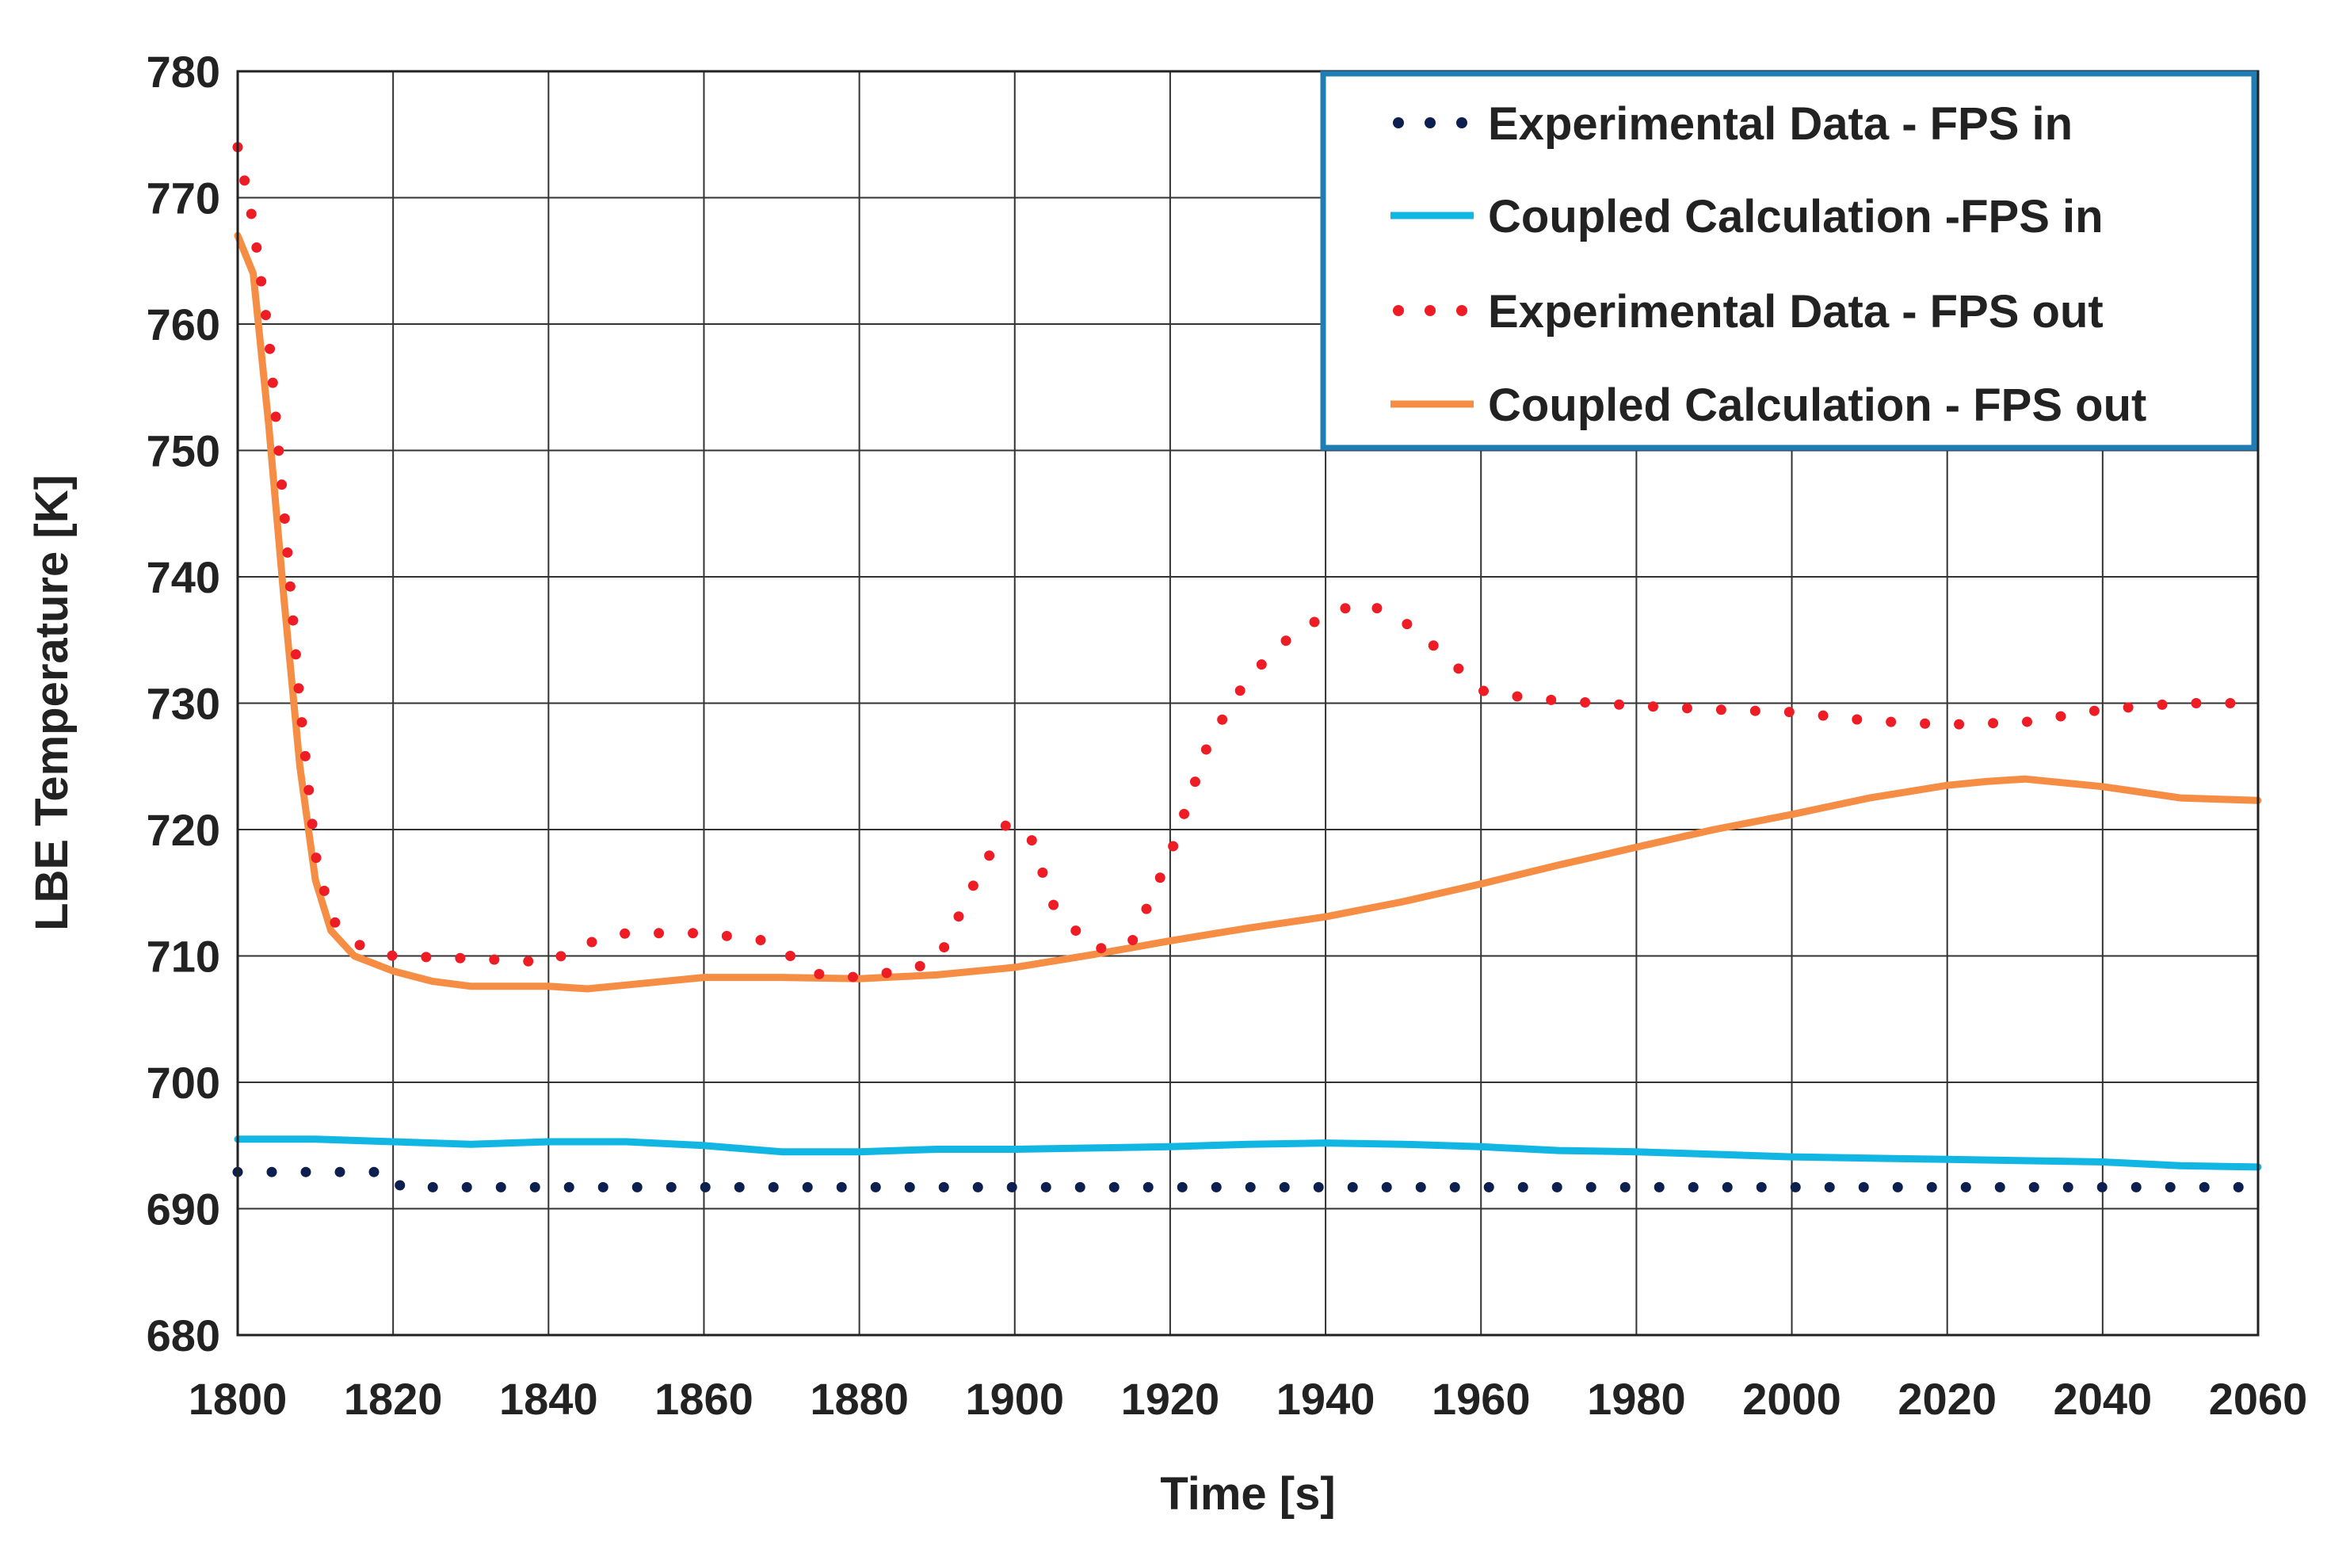  I want to click on legend-box, so click(1788, 261).